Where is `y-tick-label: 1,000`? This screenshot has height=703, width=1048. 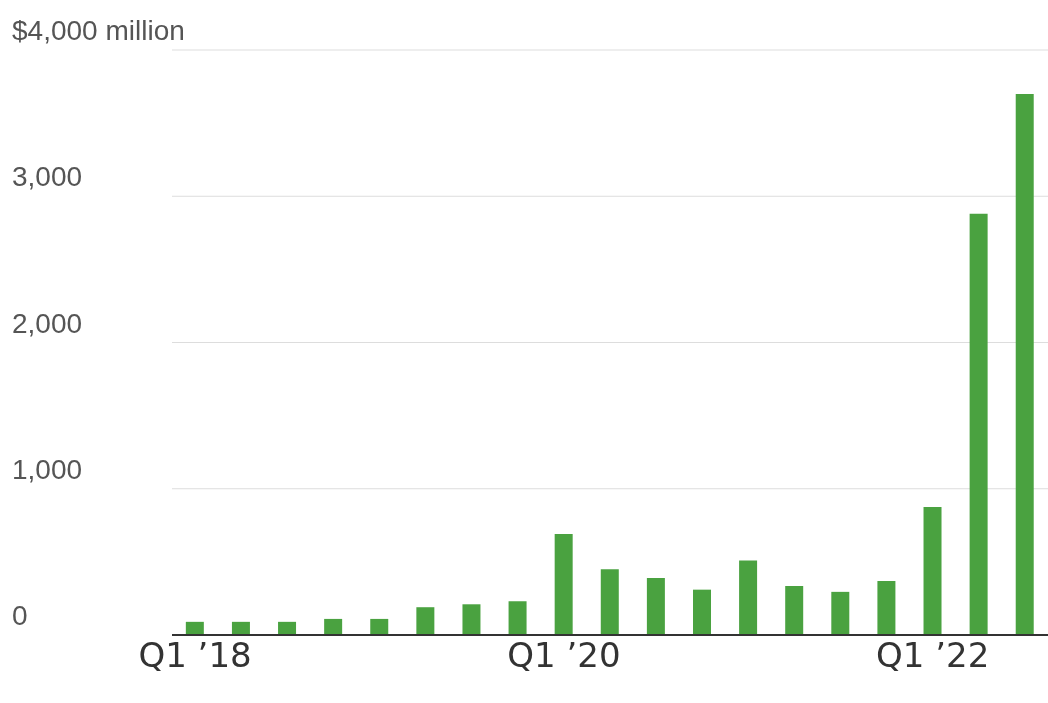
y-tick-label: 1,000 is located at coordinates (47, 469).